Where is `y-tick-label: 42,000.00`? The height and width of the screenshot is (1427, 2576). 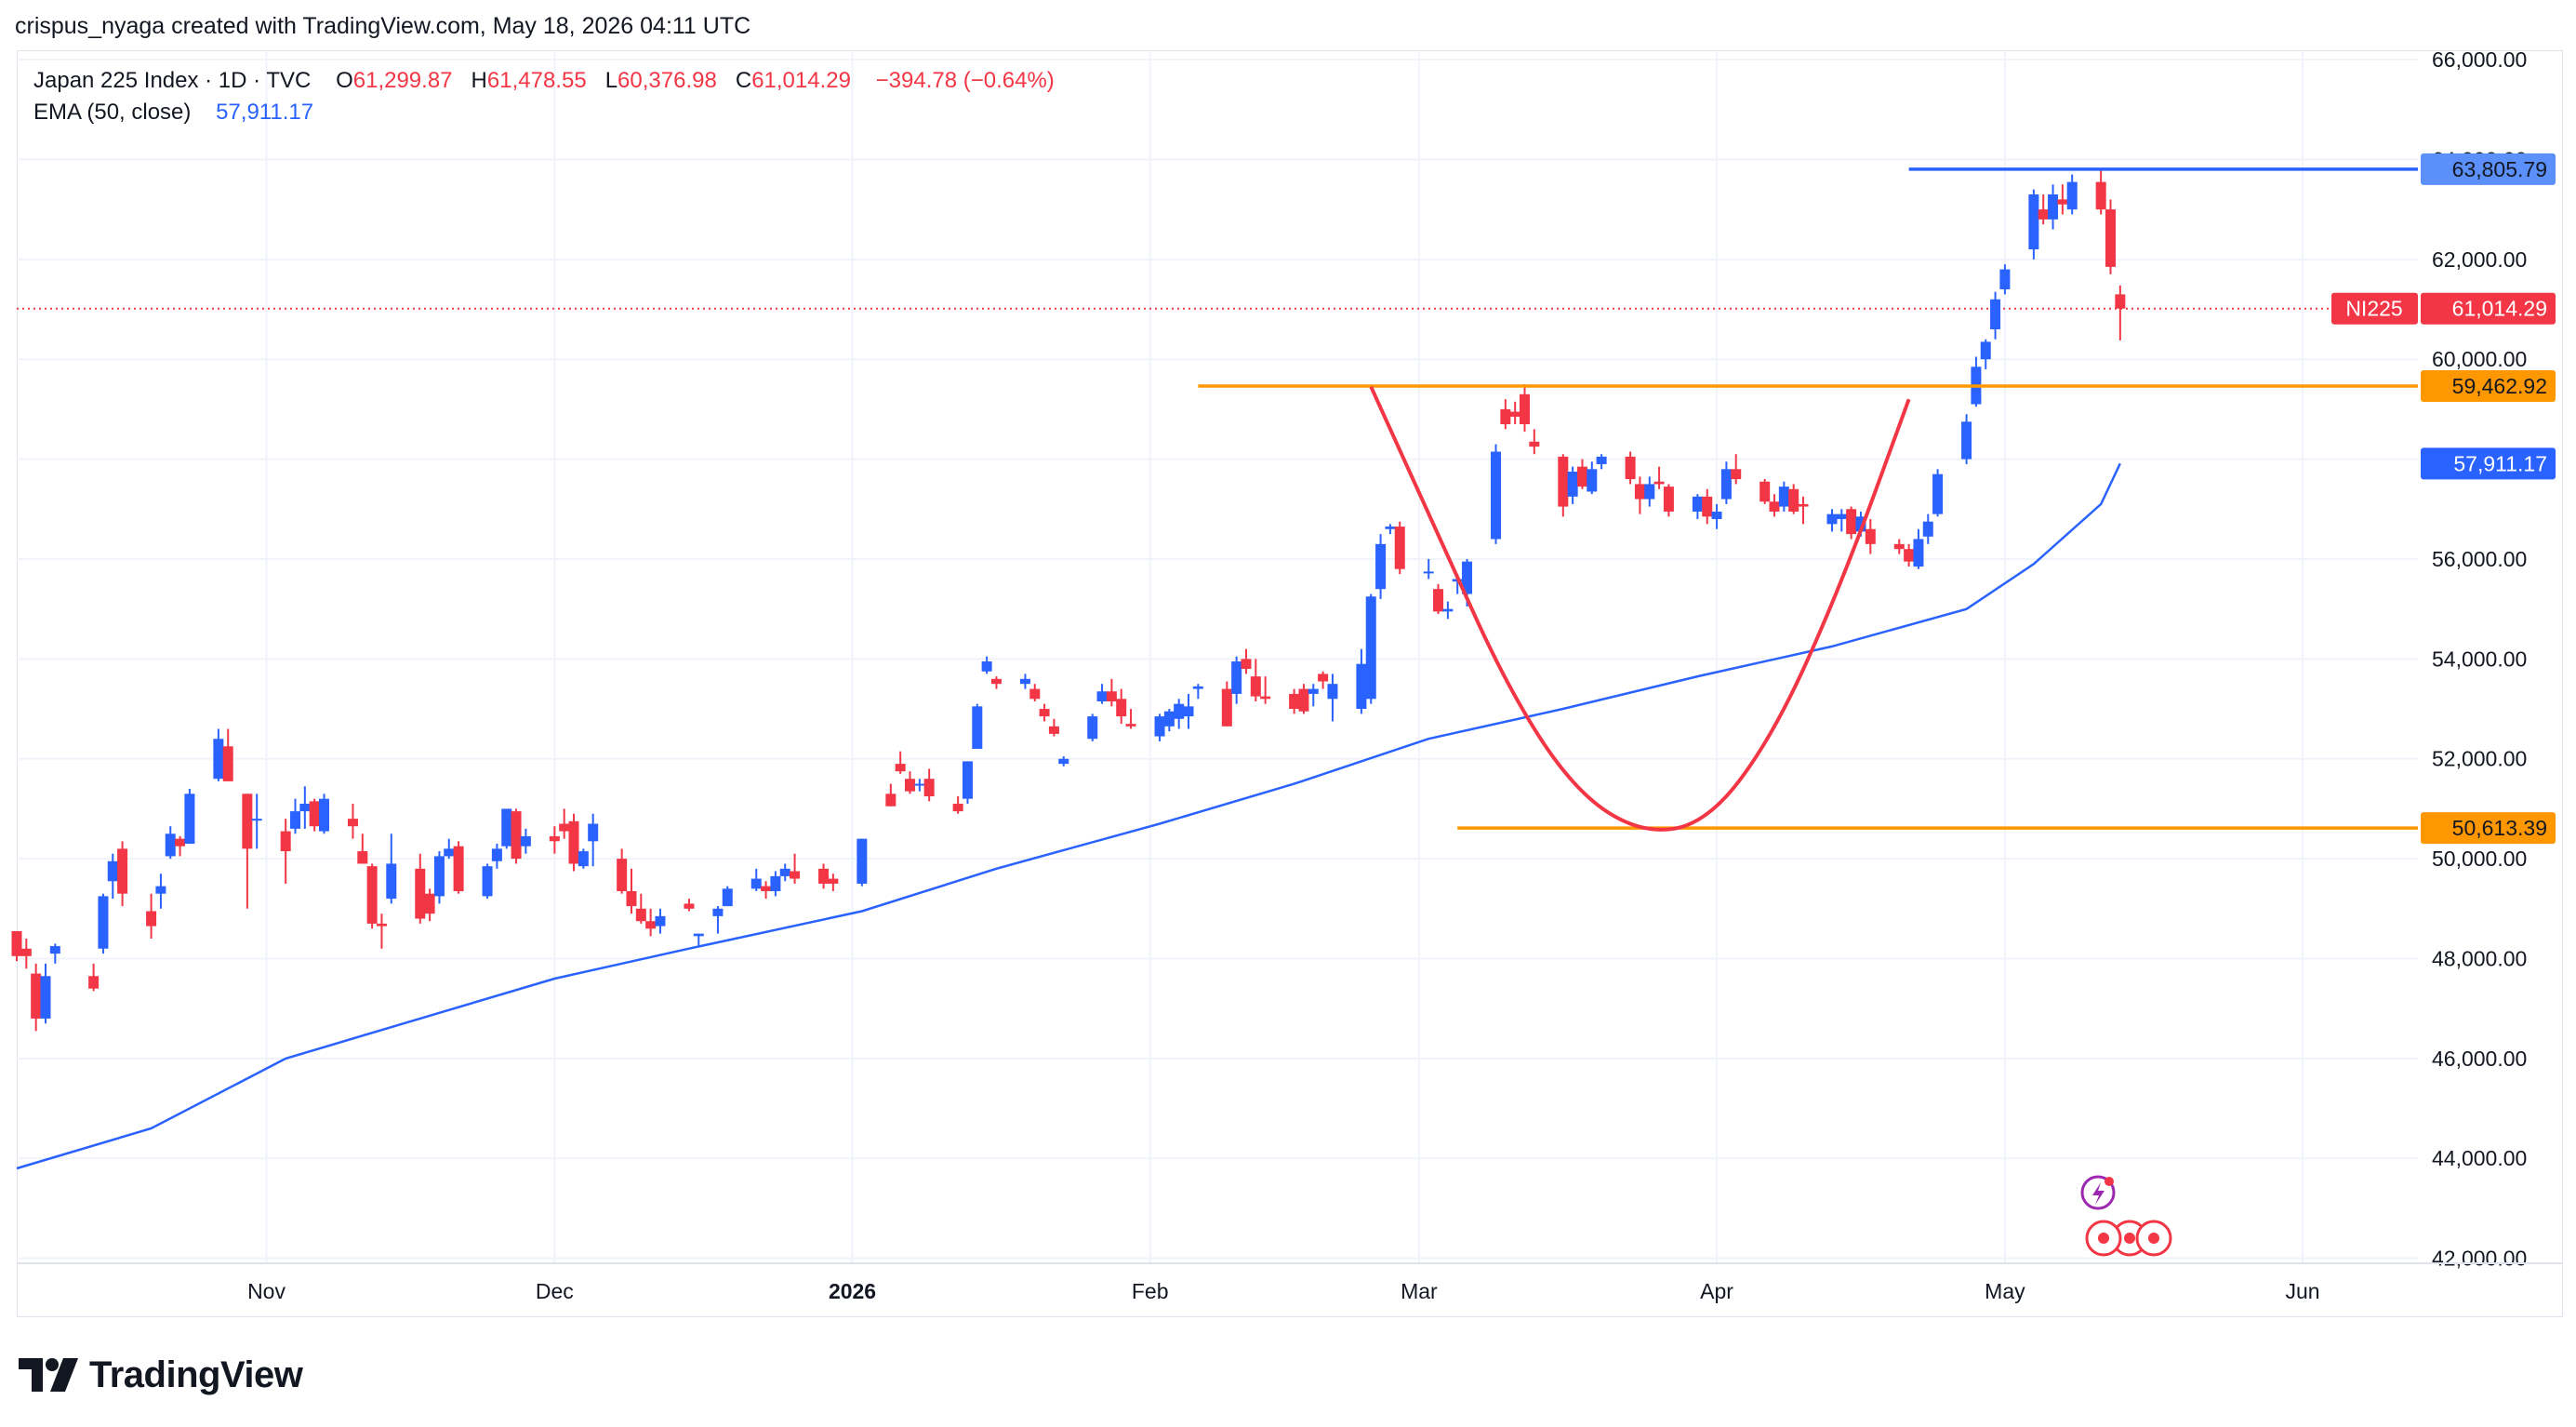
y-tick-label: 42,000.00 is located at coordinates (2479, 1259).